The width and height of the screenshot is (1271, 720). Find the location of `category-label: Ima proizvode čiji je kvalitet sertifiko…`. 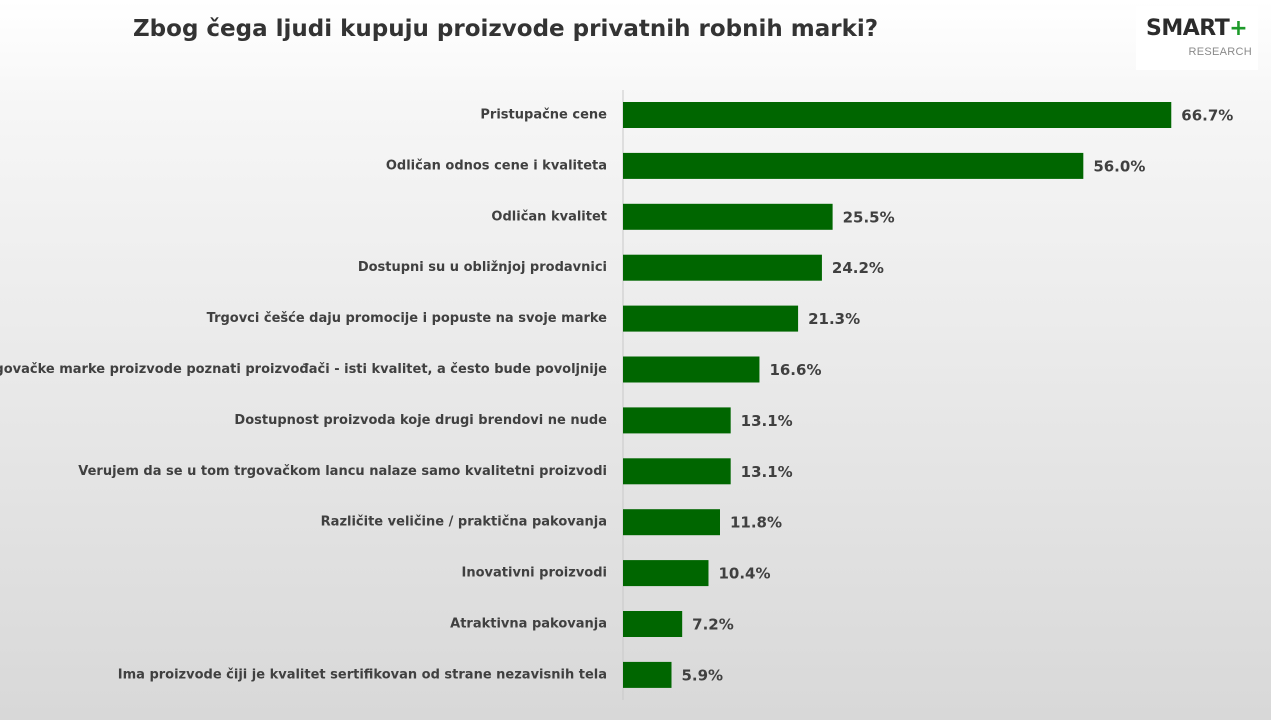

category-label: Ima proizvode čiji je kvalitet sertifiko… is located at coordinates (362, 674).